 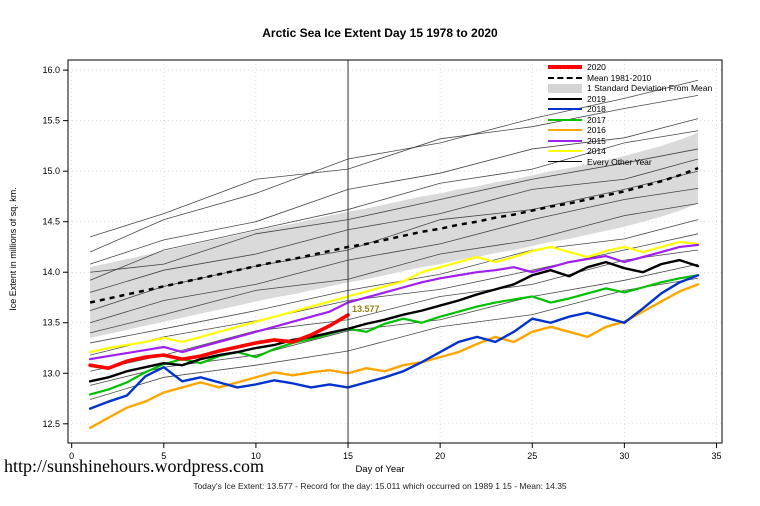 What do you see at coordinates (634, 109) in the screenshot?
I see `legend-item-2018: 2018` at bounding box center [634, 109].